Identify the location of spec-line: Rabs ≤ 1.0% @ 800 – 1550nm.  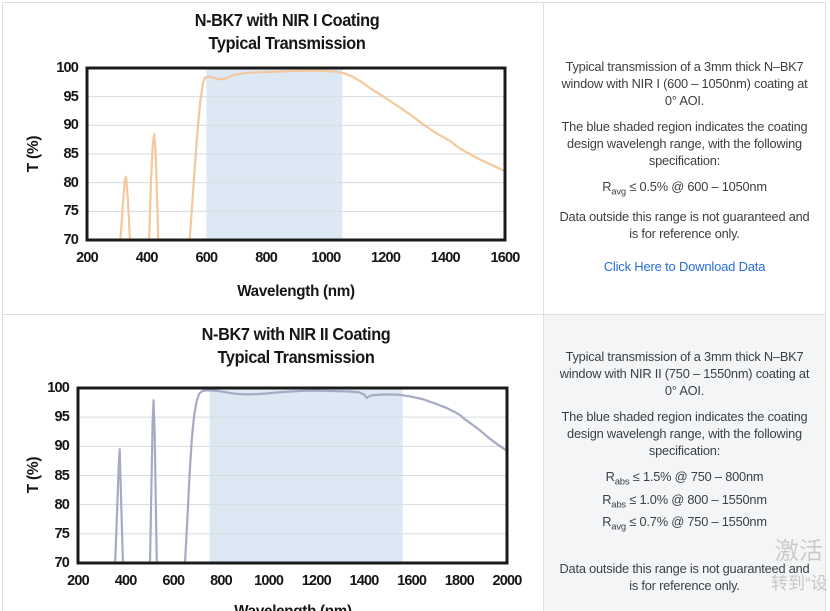
(684, 501).